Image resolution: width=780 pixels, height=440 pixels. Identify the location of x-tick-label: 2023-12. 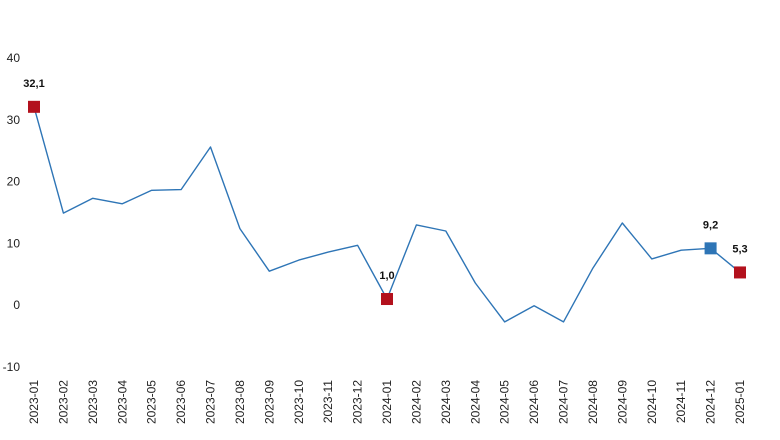
(358, 402).